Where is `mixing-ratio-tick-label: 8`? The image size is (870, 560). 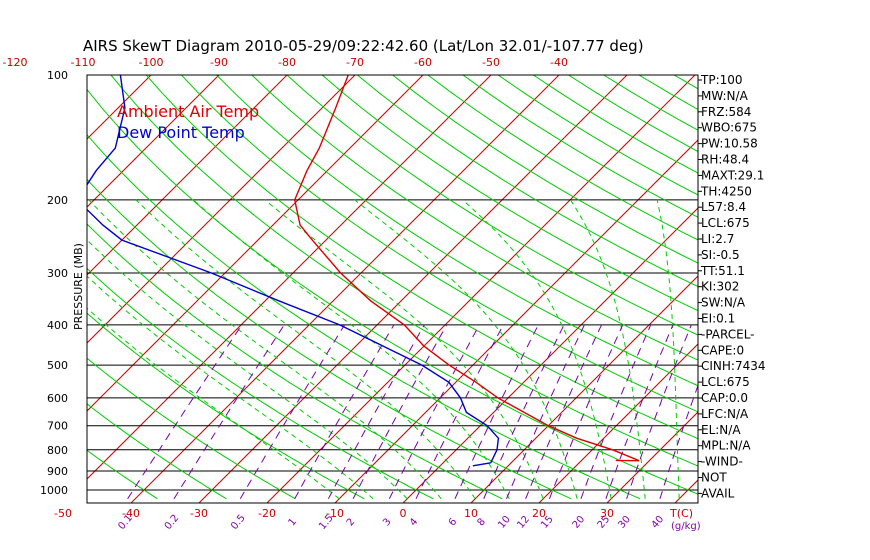
mixing-ratio-tick-label: 8 is located at coordinates (482, 522).